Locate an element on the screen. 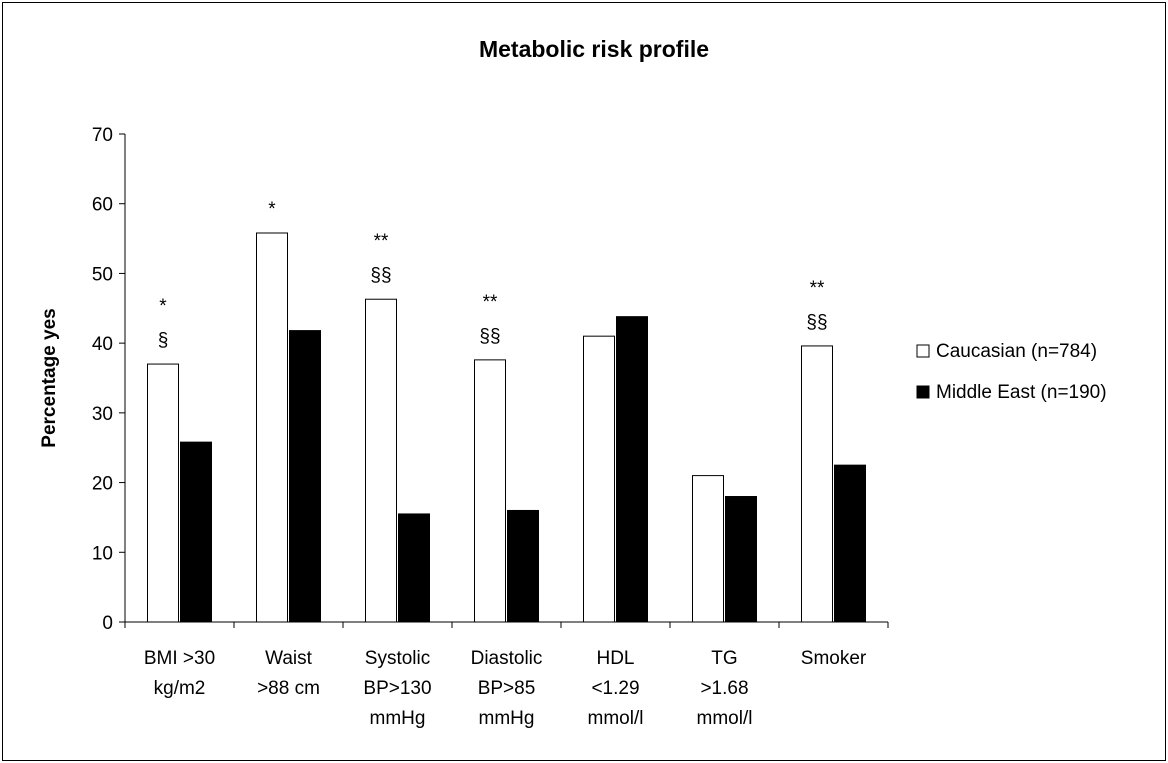 The height and width of the screenshot is (763, 1168). y-tick-label: 70 is located at coordinates (102, 135).